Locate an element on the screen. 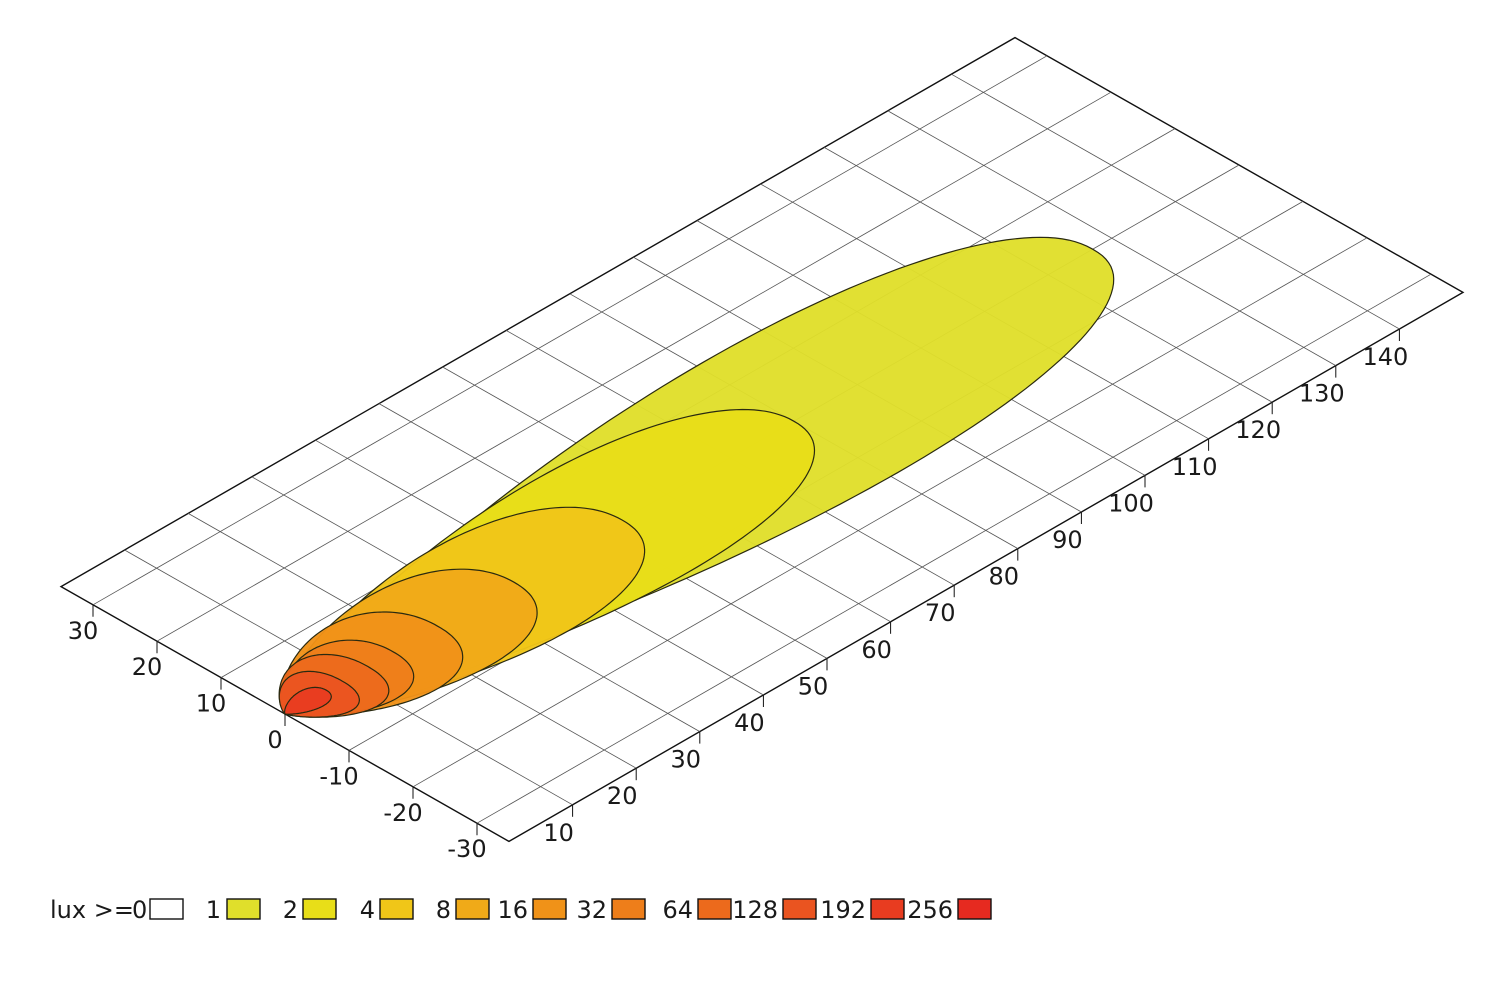 This screenshot has height=1000, width=1500. legend-label-8: 8 is located at coordinates (443, 910).